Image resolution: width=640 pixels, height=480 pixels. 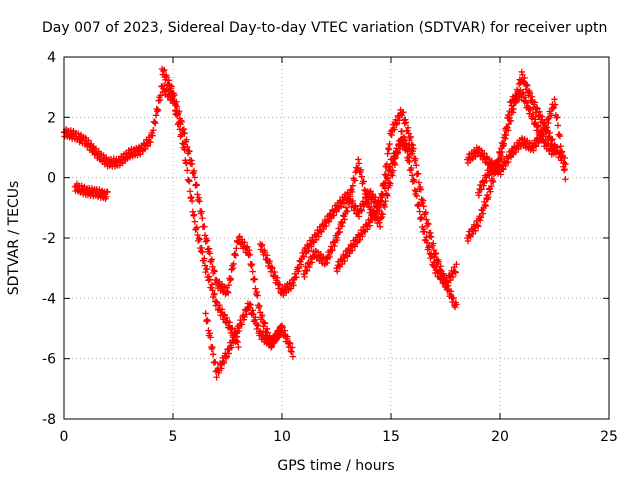 What do you see at coordinates (49, 420) in the screenshot?
I see `y-tick-label: -8` at bounding box center [49, 420].